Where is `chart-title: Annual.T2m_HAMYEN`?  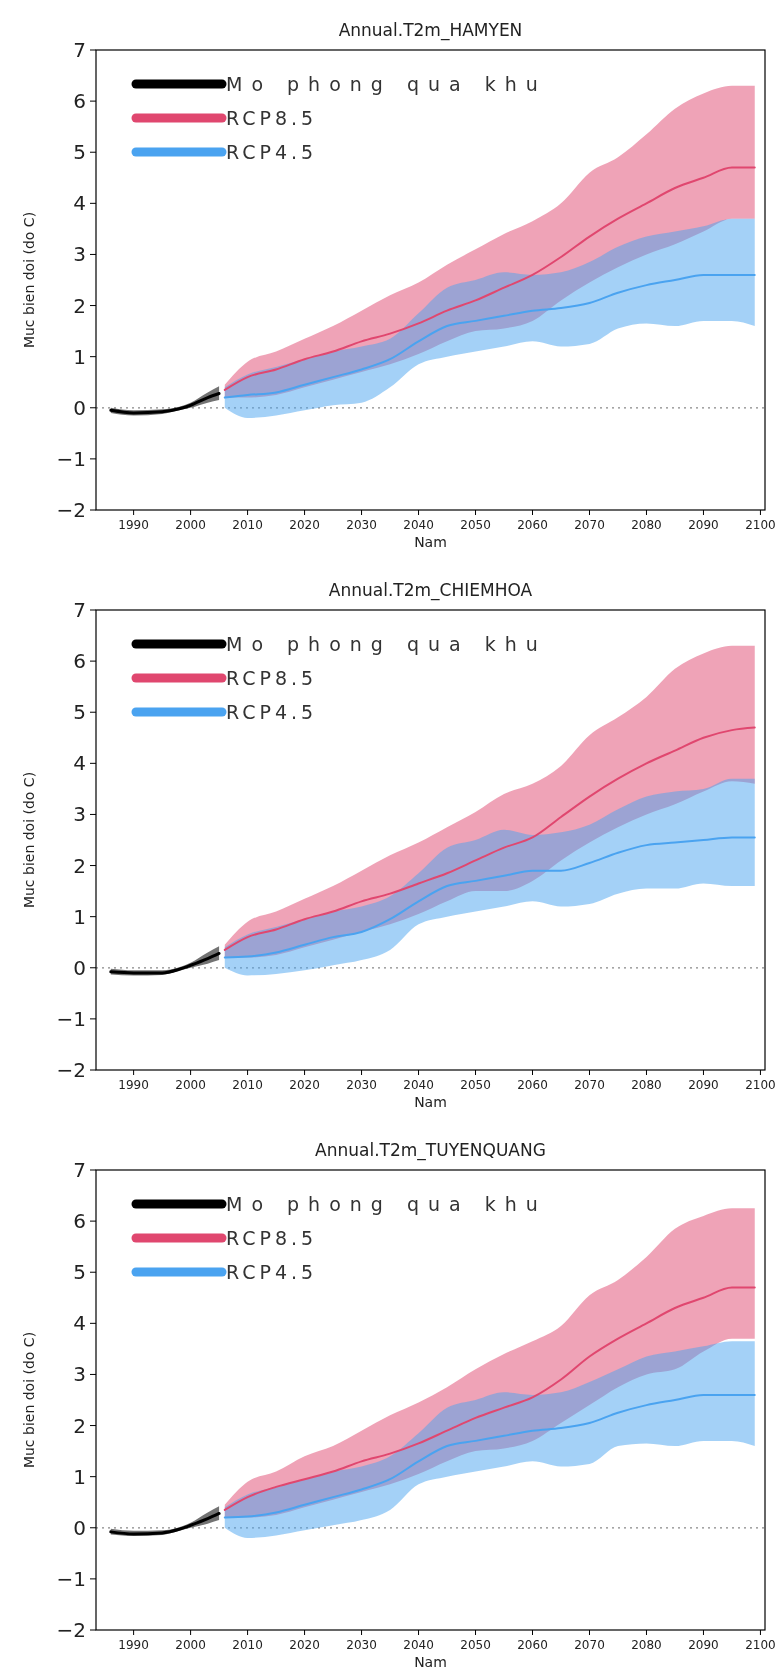
chart-title: Annual.T2m_HAMYEN is located at coordinates (430, 30).